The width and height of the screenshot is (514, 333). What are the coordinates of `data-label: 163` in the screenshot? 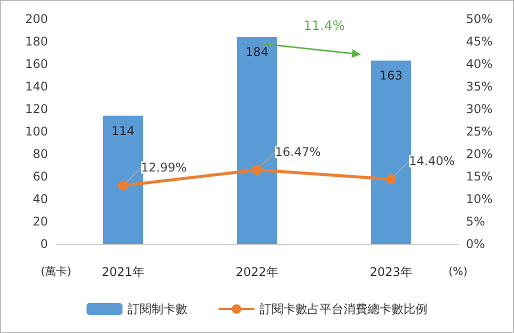 It's located at (391, 75).